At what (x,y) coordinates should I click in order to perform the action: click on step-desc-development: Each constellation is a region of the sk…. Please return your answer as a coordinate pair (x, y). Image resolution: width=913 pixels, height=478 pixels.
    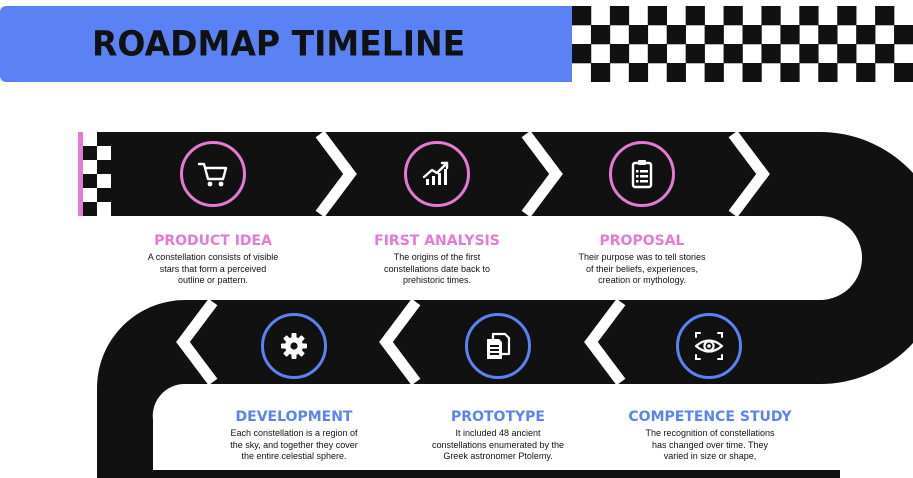
    Looking at the image, I should click on (294, 444).